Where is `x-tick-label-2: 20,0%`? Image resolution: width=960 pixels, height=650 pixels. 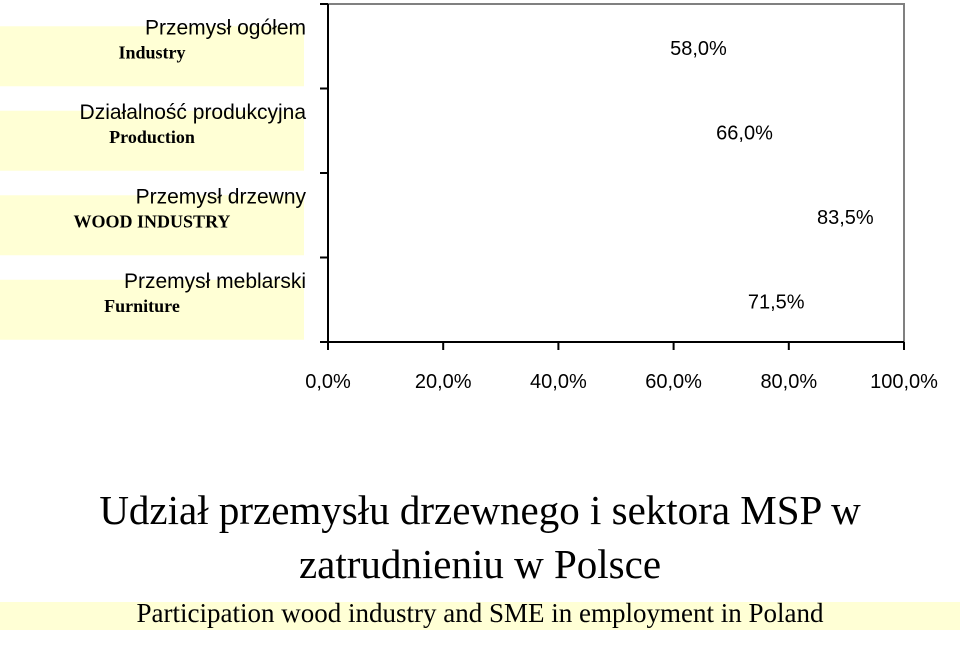 x-tick-label-2: 20,0% is located at coordinates (443, 382).